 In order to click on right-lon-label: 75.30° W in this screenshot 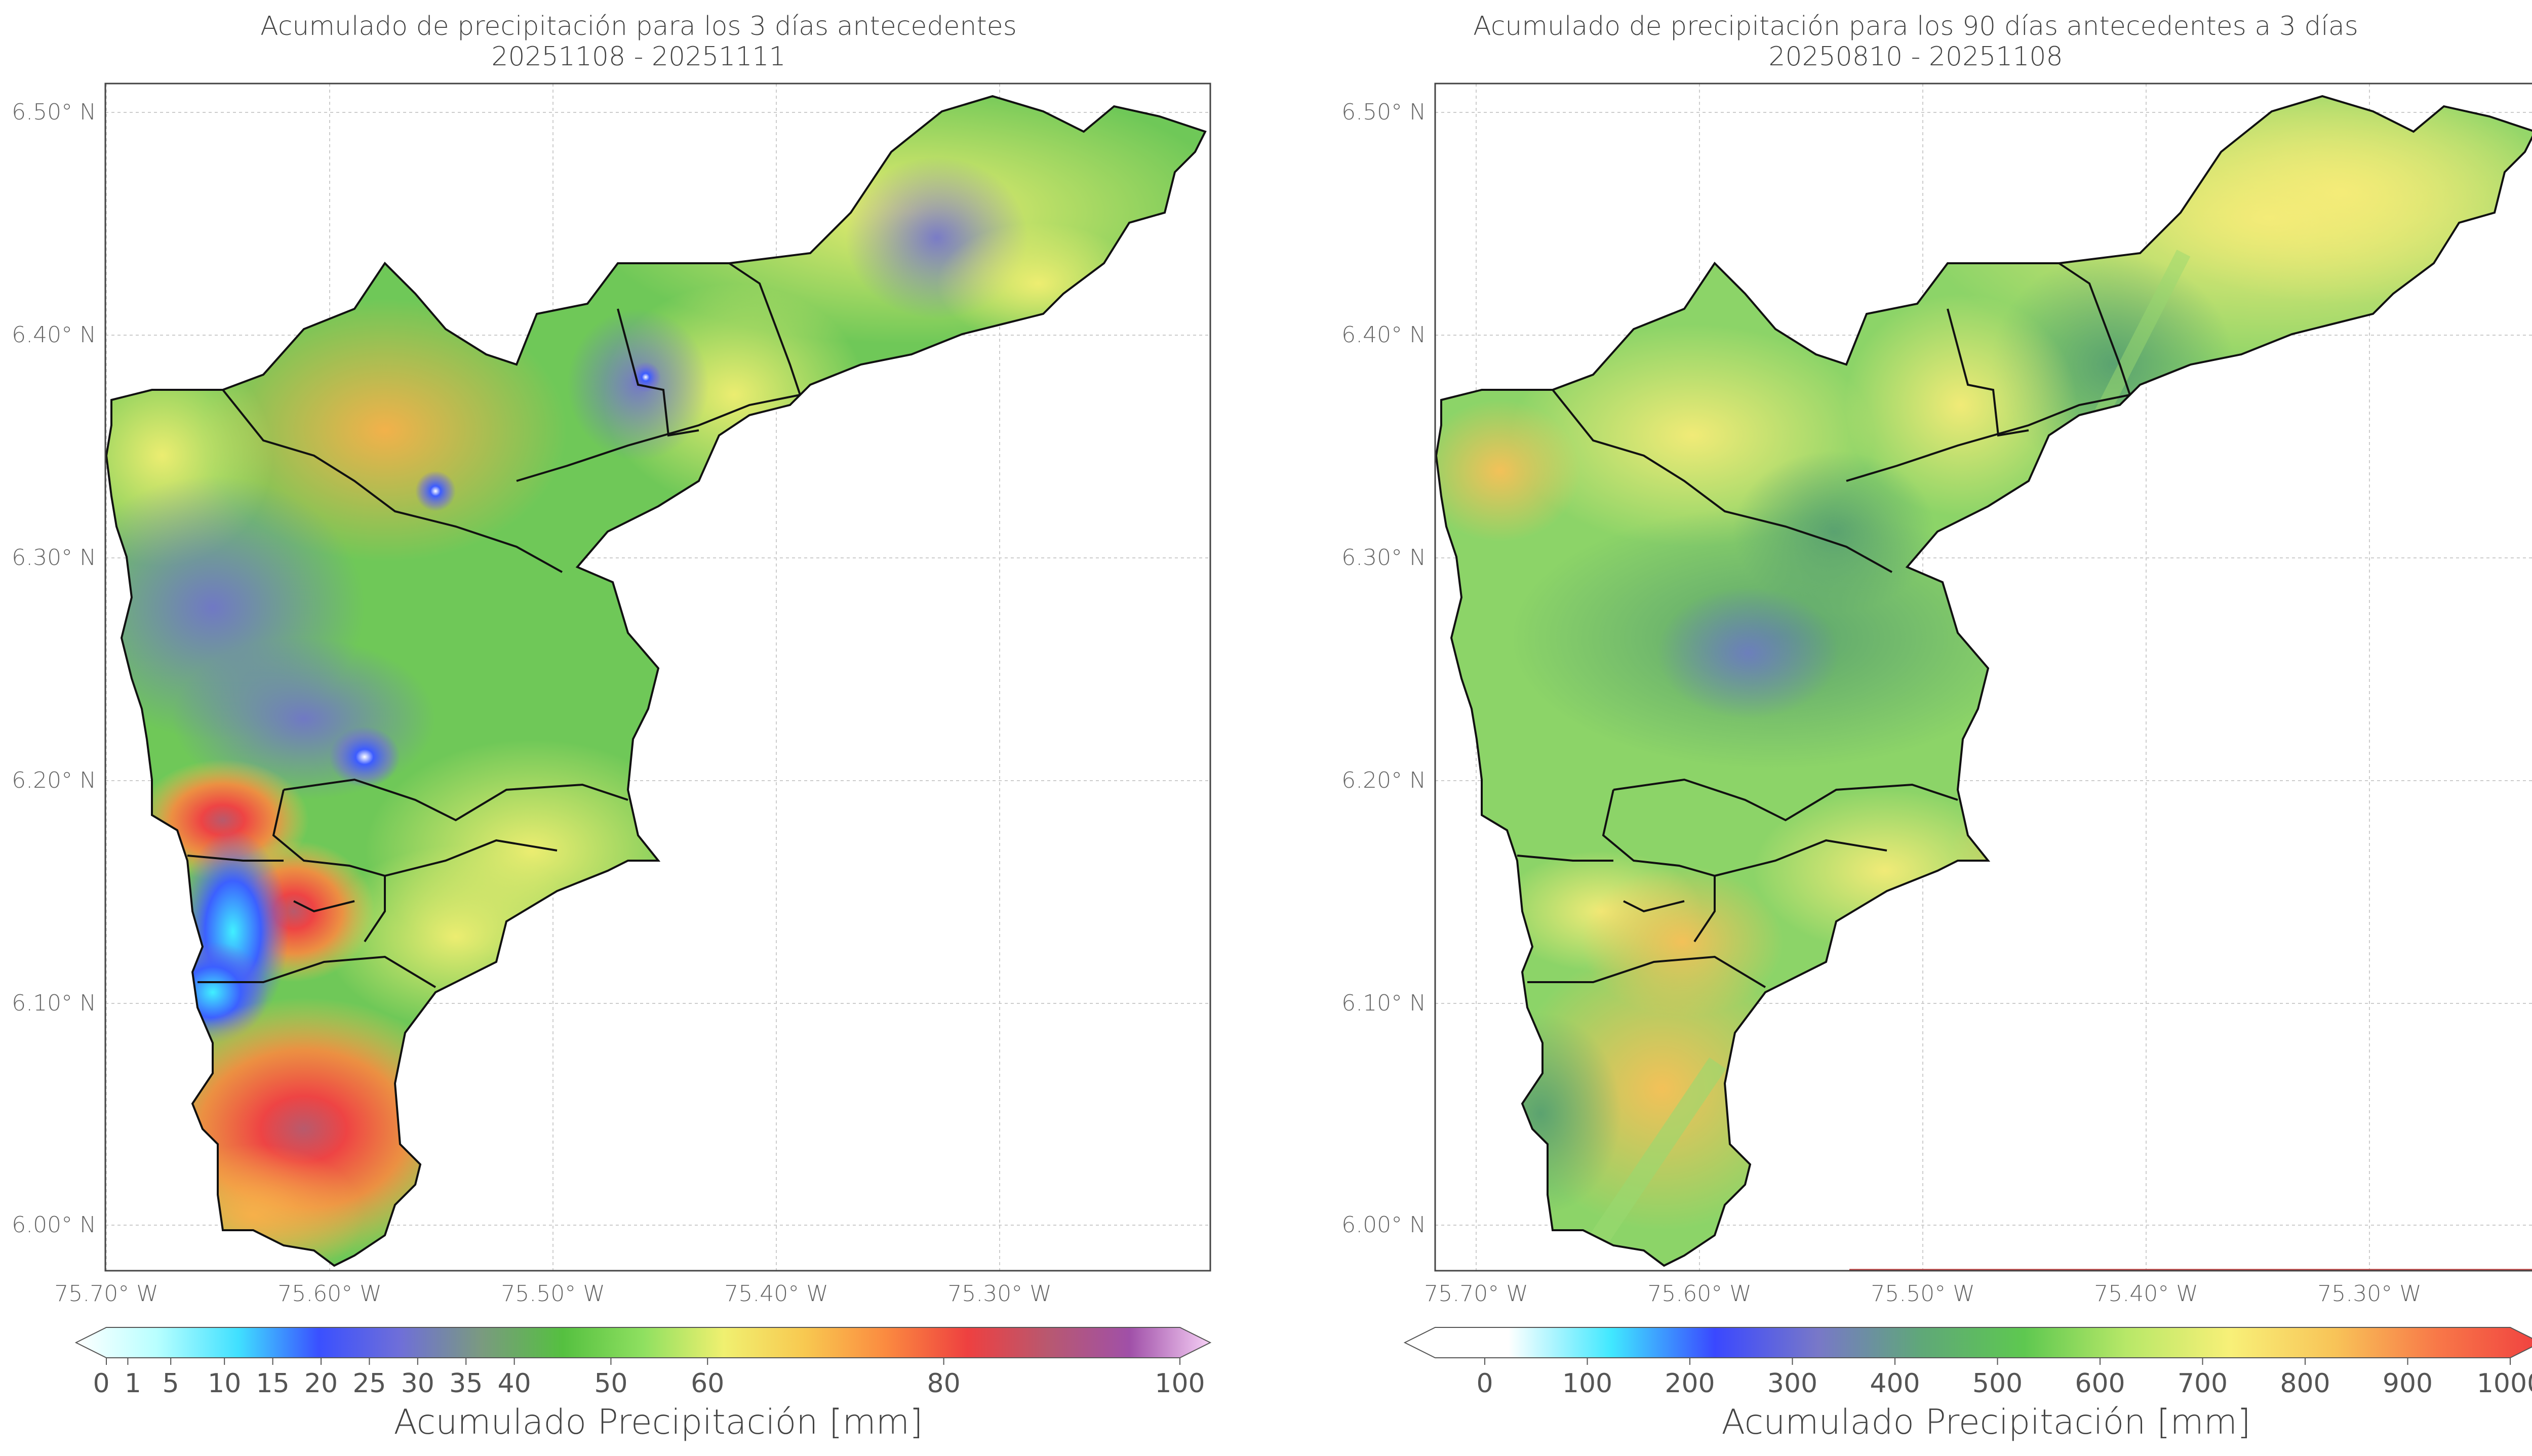, I will do `click(2369, 1294)`.